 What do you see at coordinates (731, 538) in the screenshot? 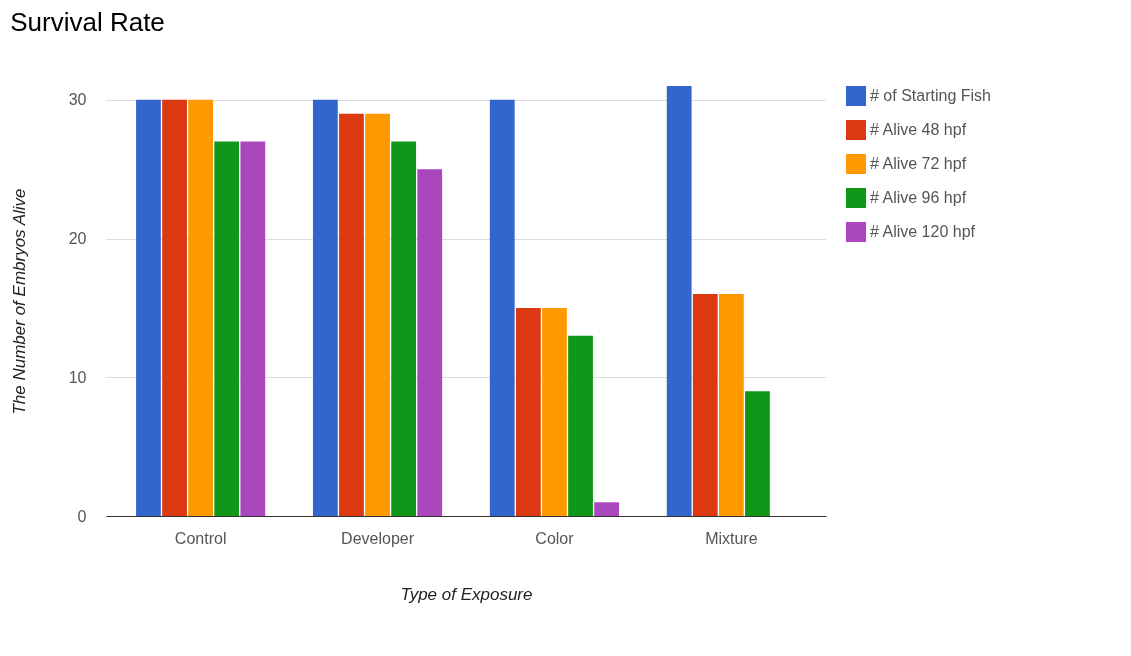
I see `x-tick-label: Mixture` at bounding box center [731, 538].